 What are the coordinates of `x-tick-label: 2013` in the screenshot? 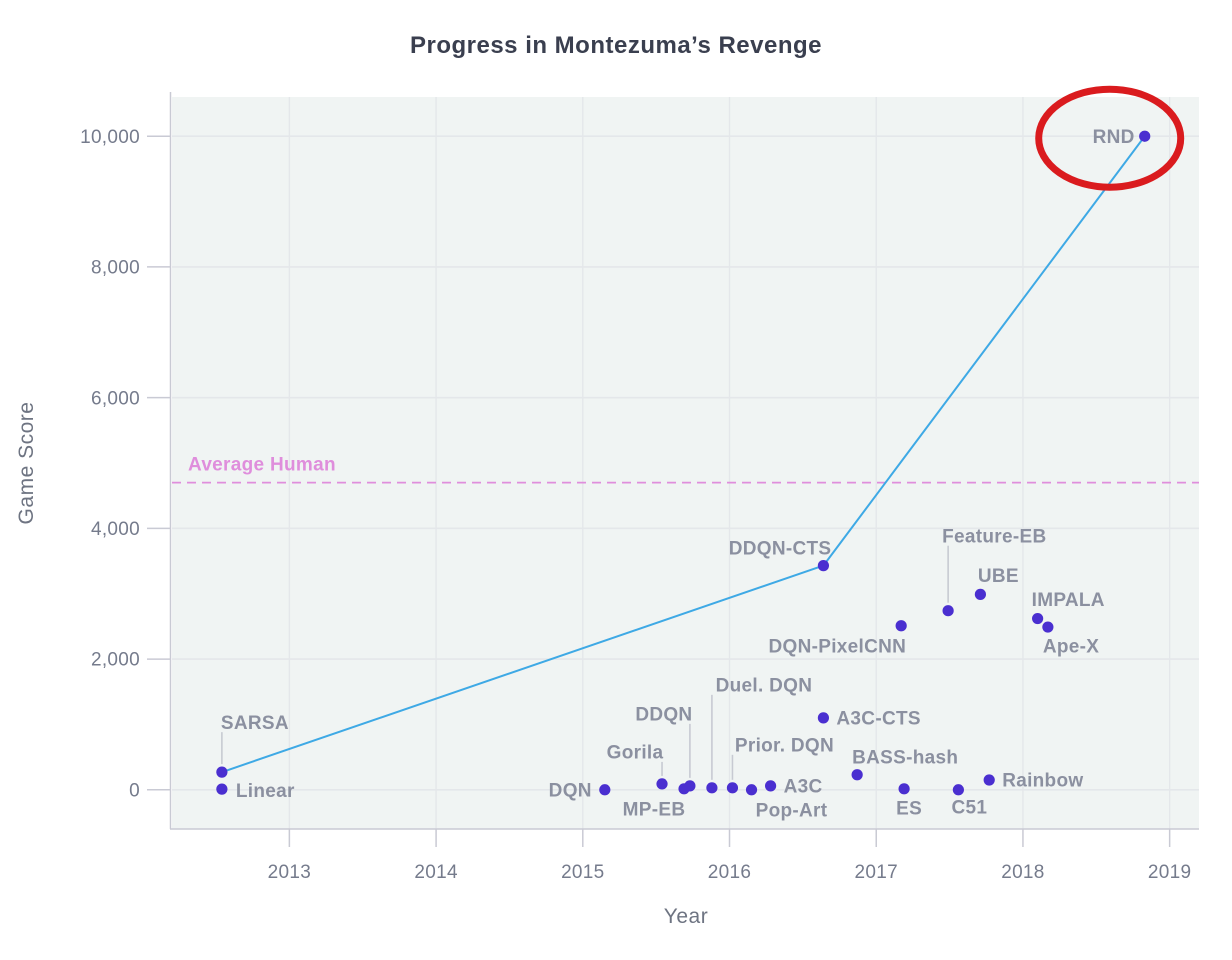 It's located at (289, 872).